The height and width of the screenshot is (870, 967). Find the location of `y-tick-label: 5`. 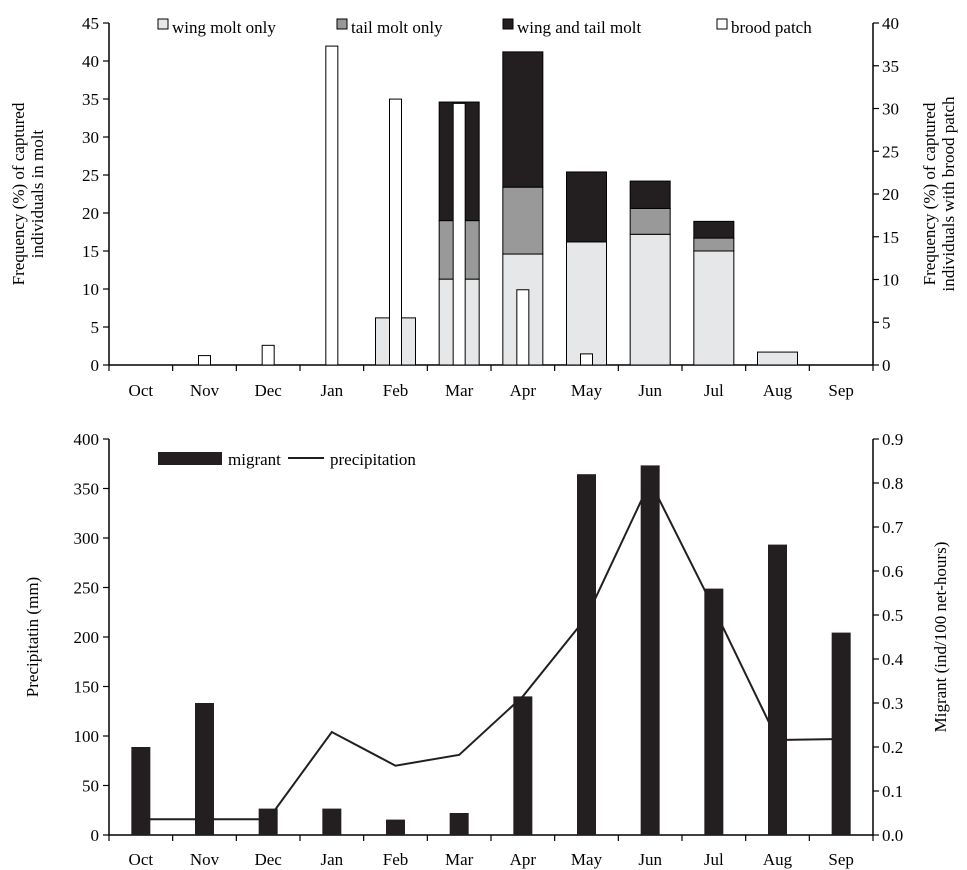

y-tick-label: 5 is located at coordinates (95, 327).